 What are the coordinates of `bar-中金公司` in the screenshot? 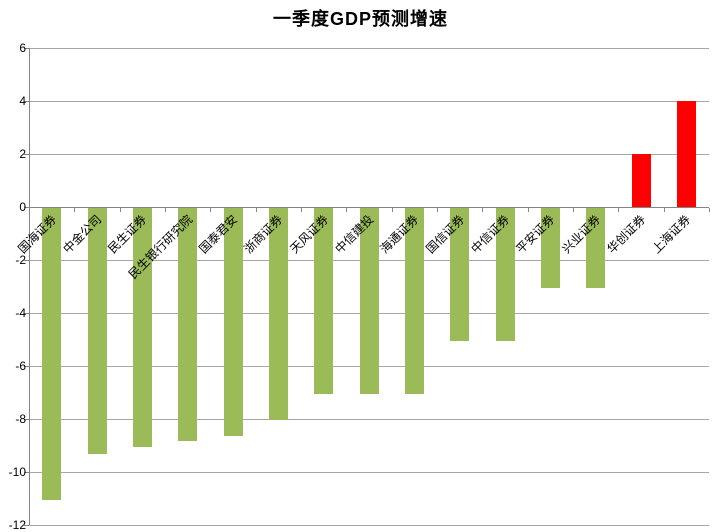 It's located at (97, 331).